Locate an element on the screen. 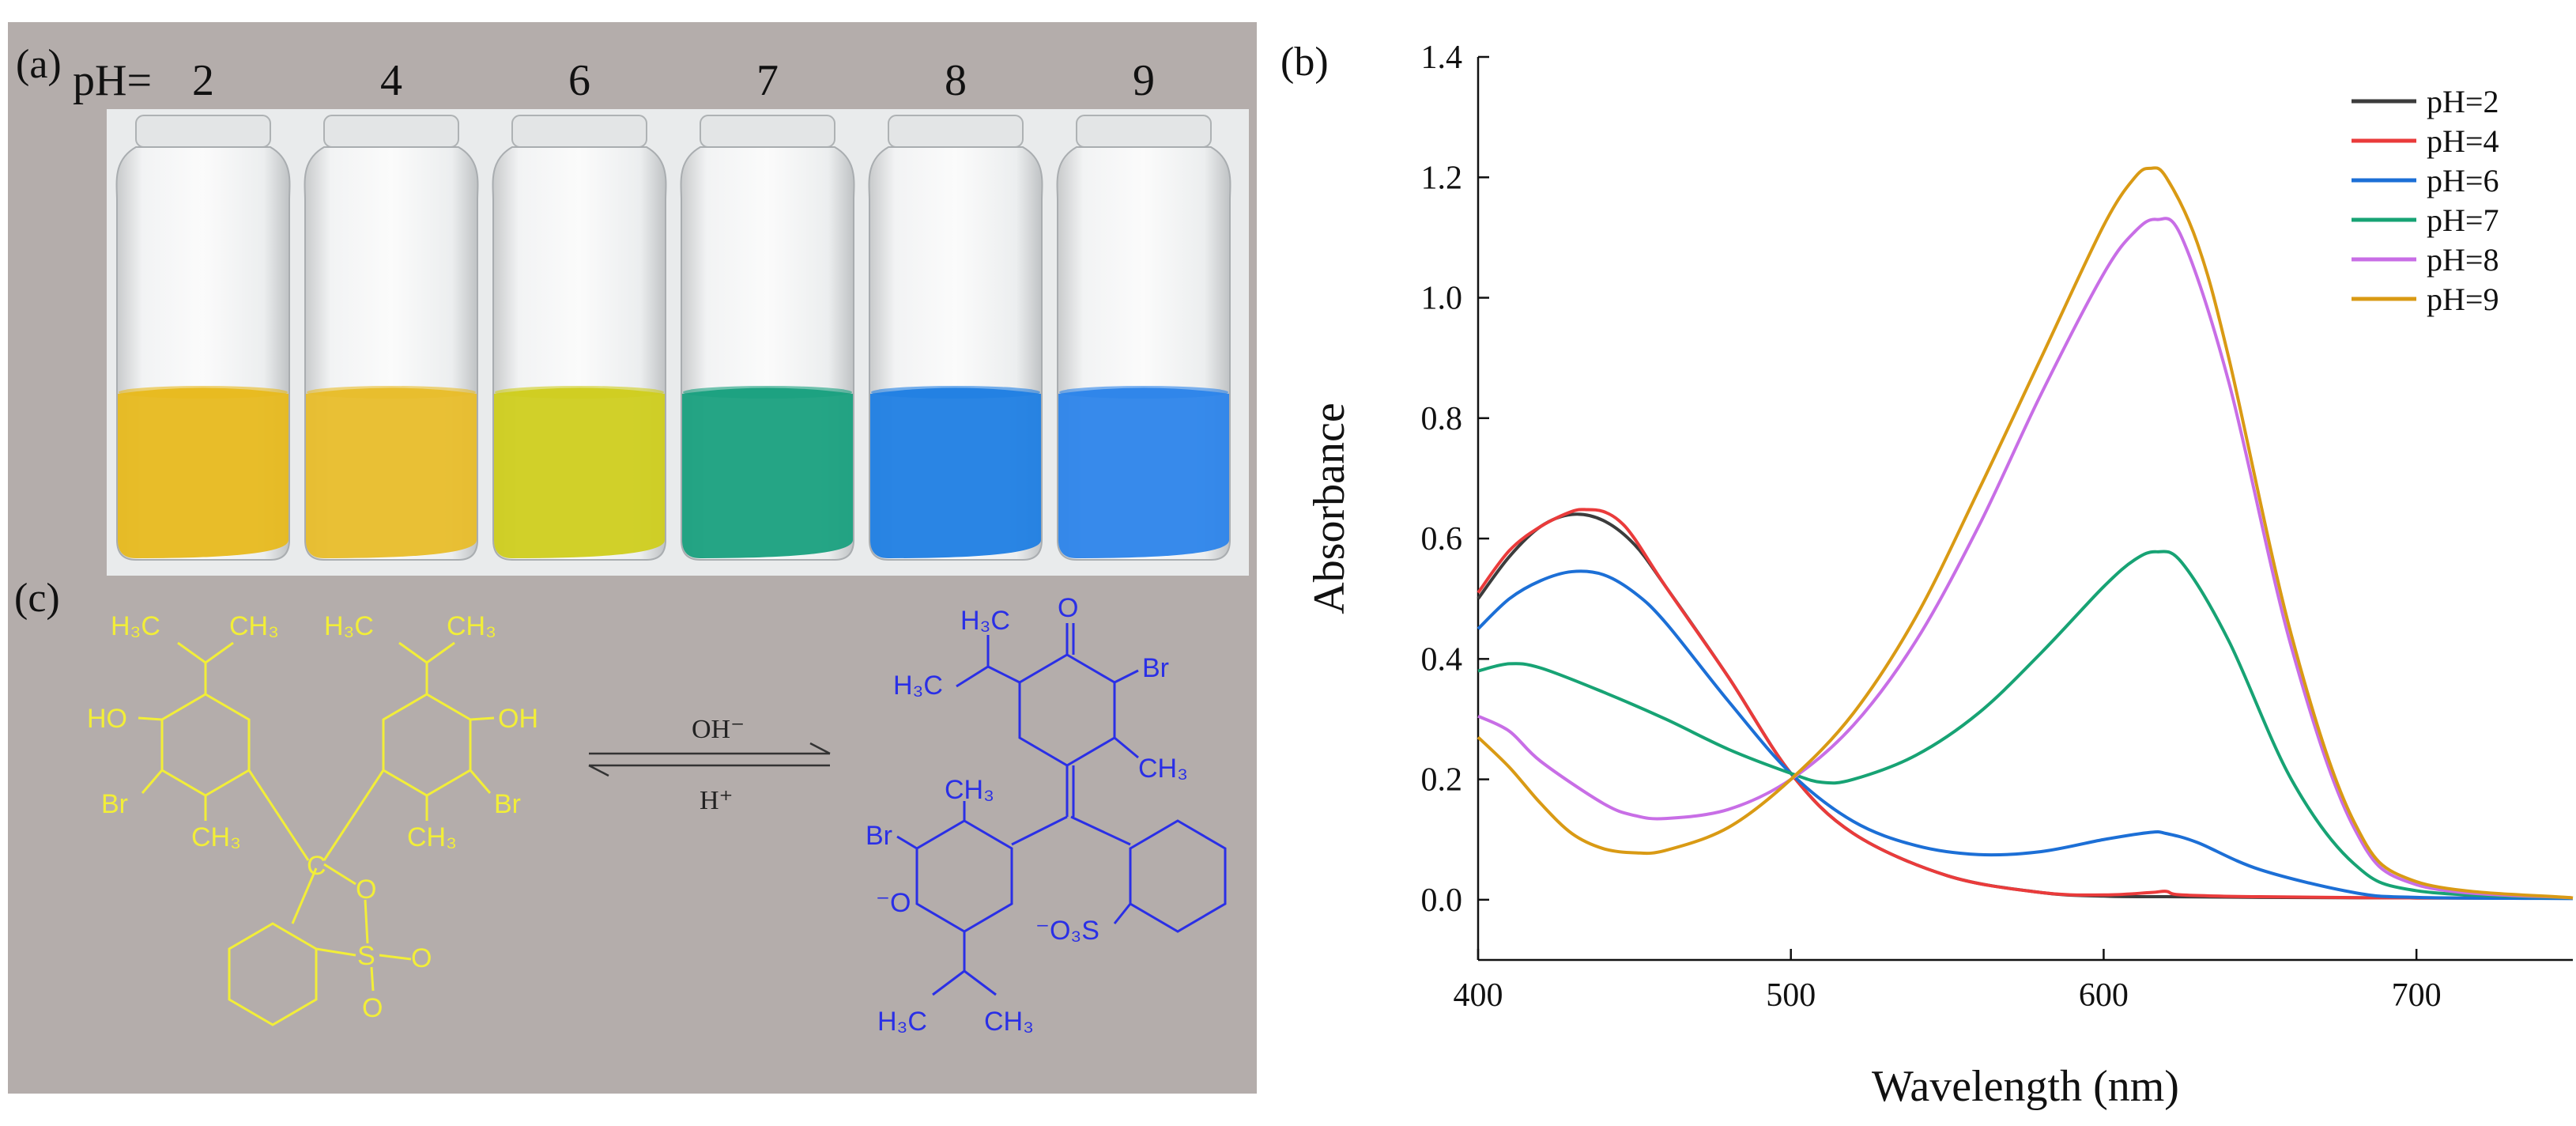 The image size is (2576, 1126). y-tick-label: 1.0 is located at coordinates (1442, 299).